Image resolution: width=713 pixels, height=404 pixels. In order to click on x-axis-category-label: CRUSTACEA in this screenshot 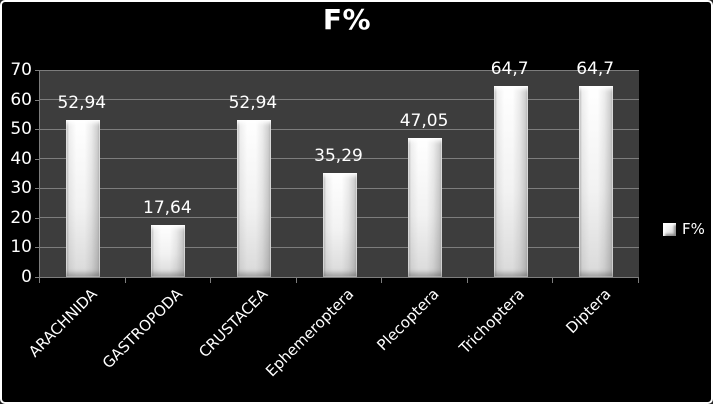, I will do `click(233, 323)`.